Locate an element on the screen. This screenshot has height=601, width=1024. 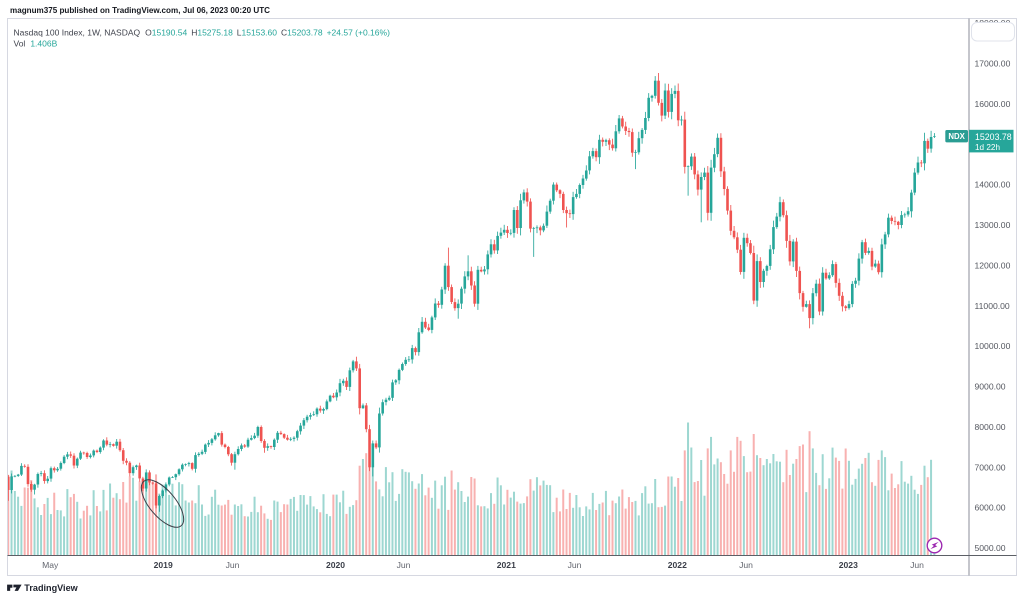
svg-text: 10000.00 is located at coordinates (993, 346).